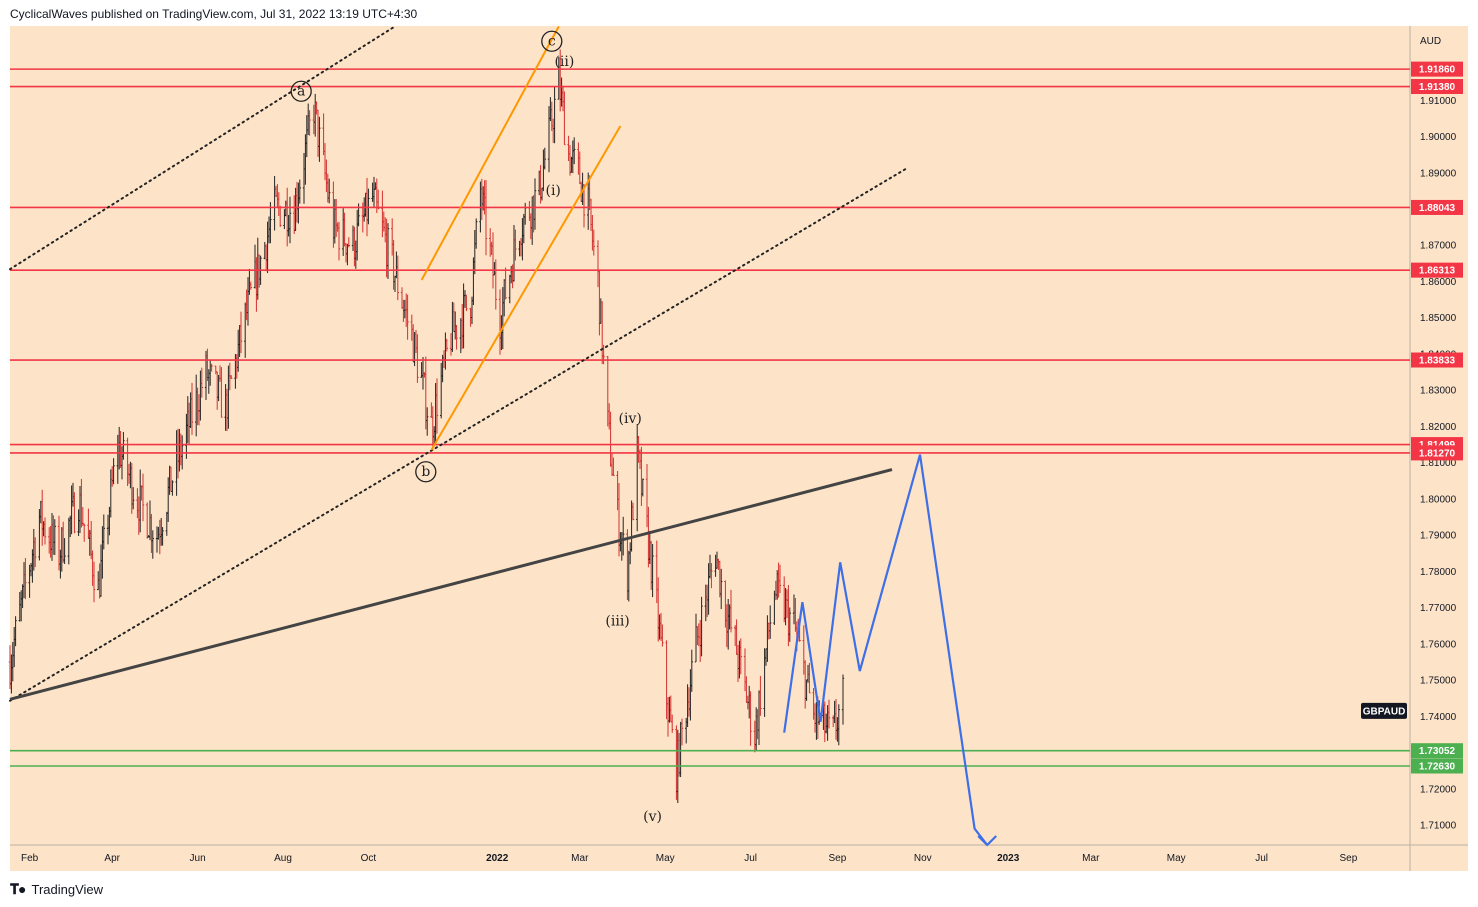  What do you see at coordinates (1438, 644) in the screenshot?
I see `price-tick-label: 1.76000` at bounding box center [1438, 644].